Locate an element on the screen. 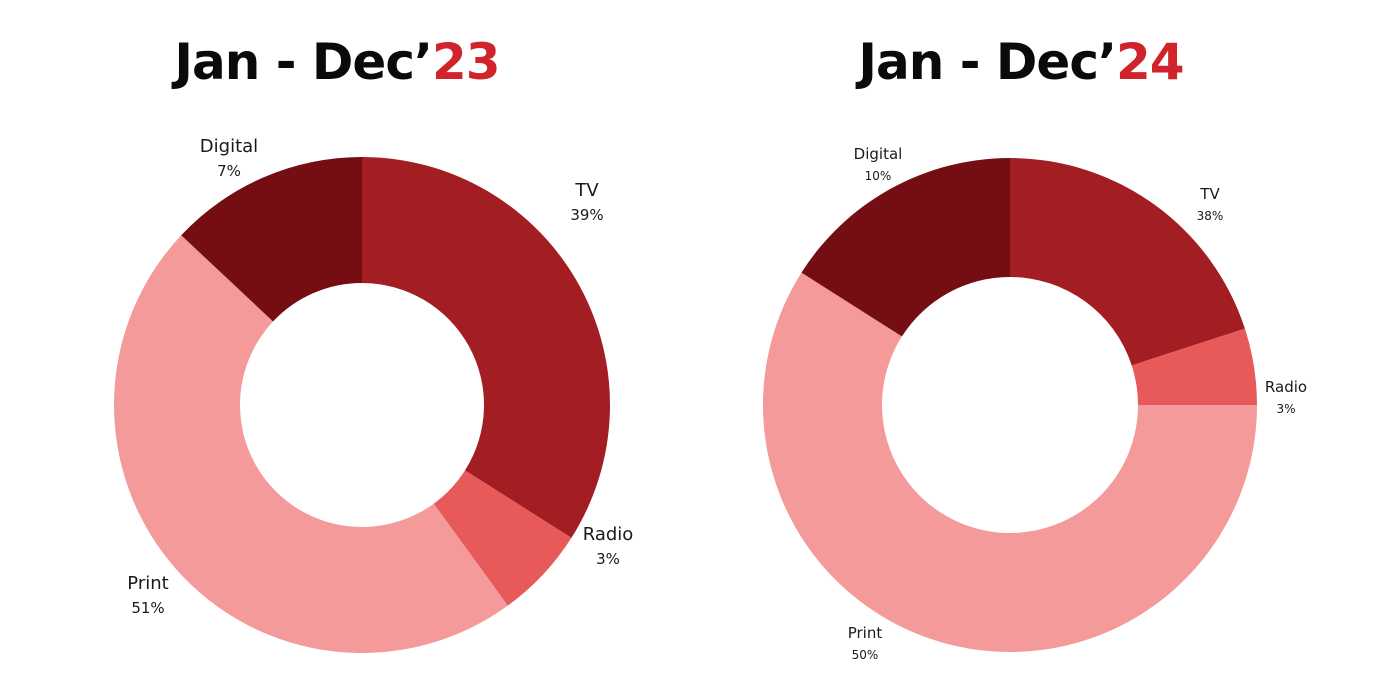 The height and width of the screenshot is (700, 1400). title-year: 23 is located at coordinates (466, 62).